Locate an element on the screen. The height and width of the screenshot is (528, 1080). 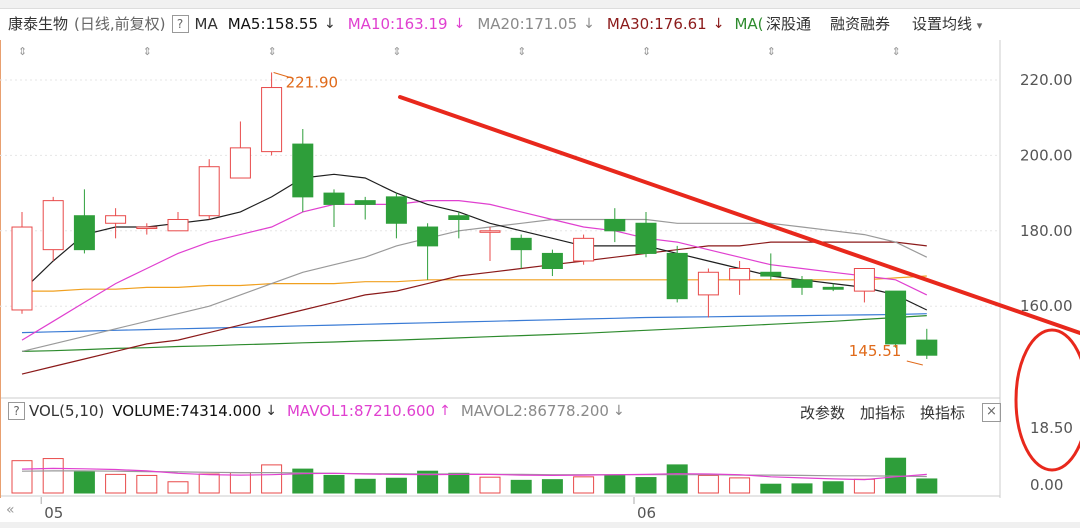
volume-value: VOLUME:74314.000 is located at coordinates (187, 411).